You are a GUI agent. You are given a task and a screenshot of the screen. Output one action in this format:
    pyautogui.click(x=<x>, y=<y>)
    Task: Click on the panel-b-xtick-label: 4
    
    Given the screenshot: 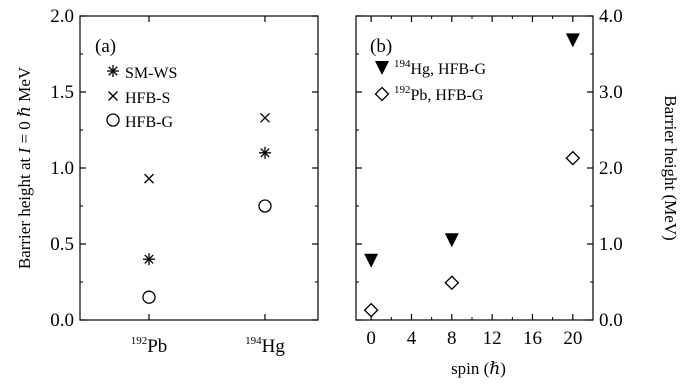 What is the action you would take?
    pyautogui.click(x=412, y=338)
    